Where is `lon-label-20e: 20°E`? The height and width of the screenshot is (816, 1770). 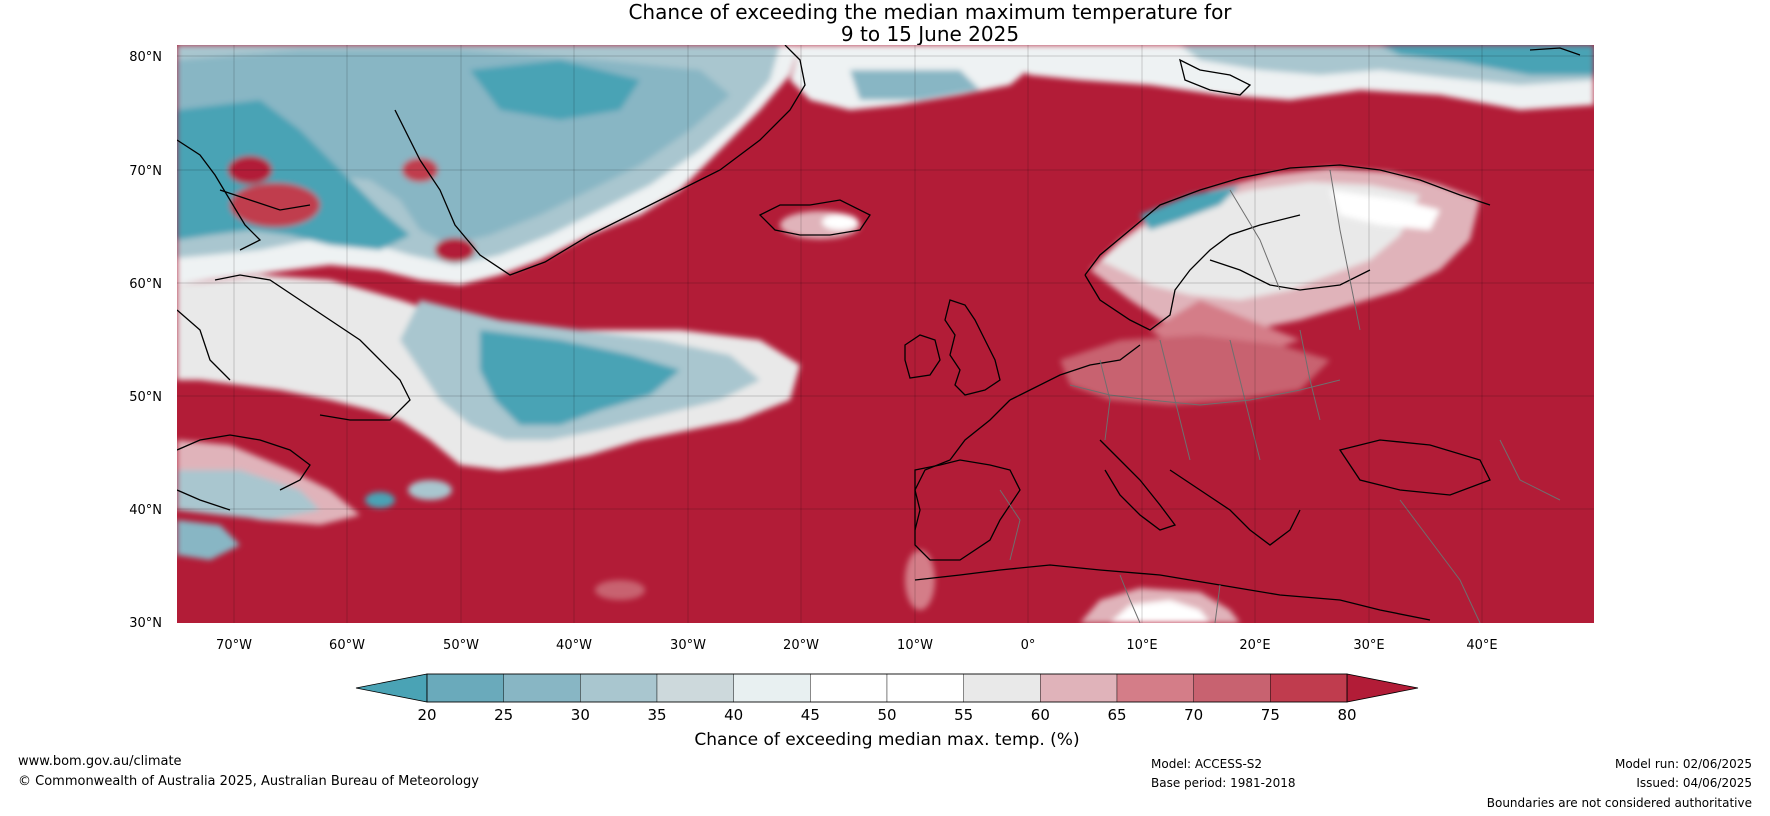
lon-label-20e: 20°E is located at coordinates (1254, 645).